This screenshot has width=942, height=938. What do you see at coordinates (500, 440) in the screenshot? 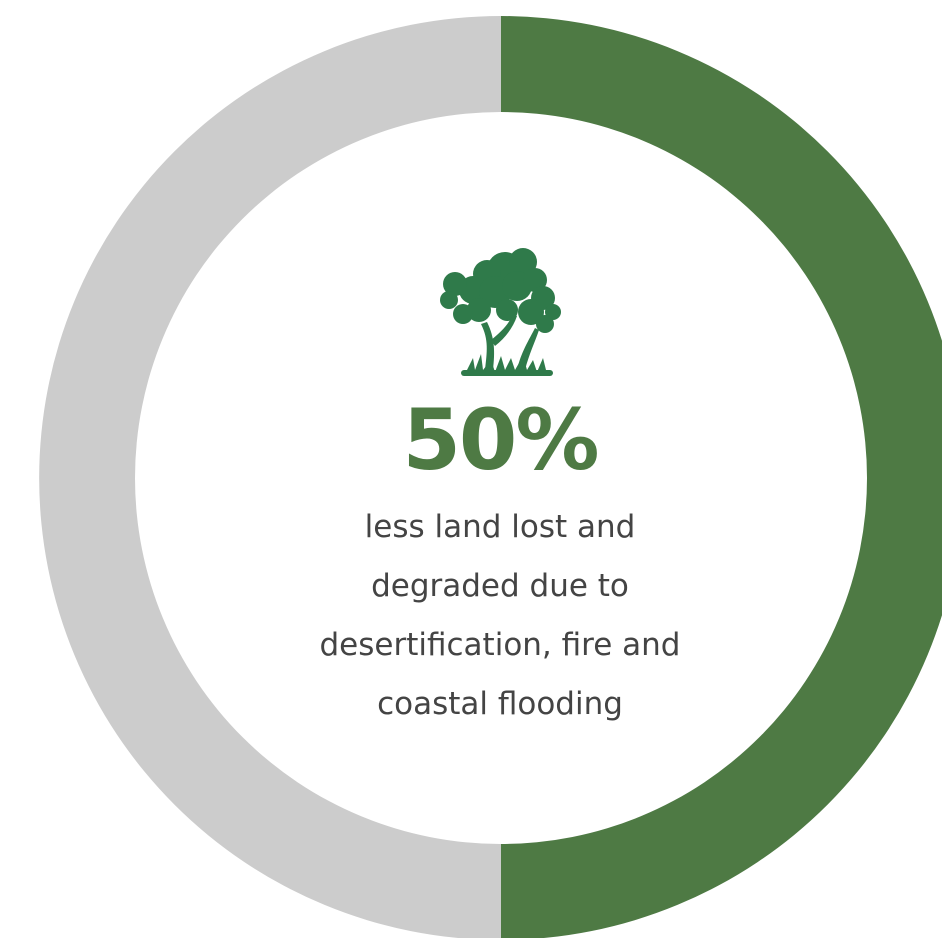
I see `headline-value: 50%` at bounding box center [500, 440].